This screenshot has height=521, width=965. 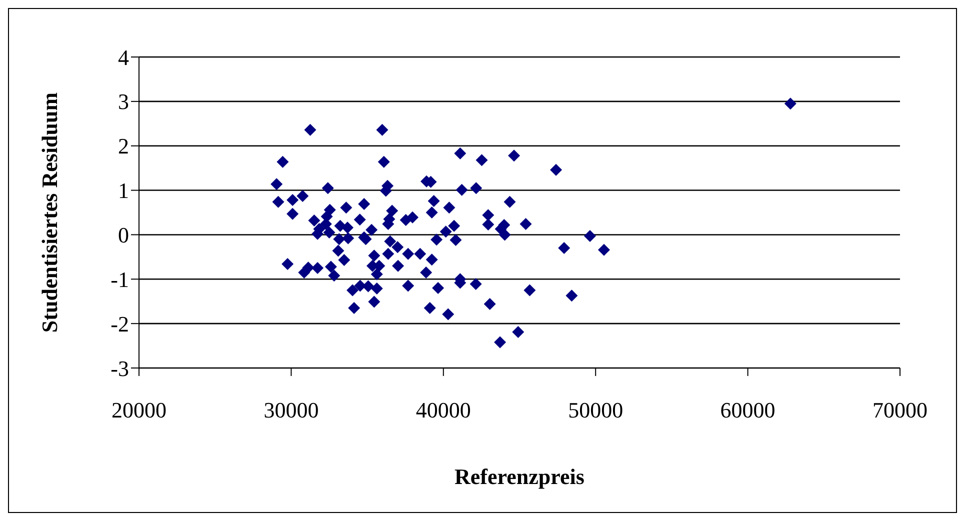 I want to click on y-tick-label: 4, so click(x=123, y=57).